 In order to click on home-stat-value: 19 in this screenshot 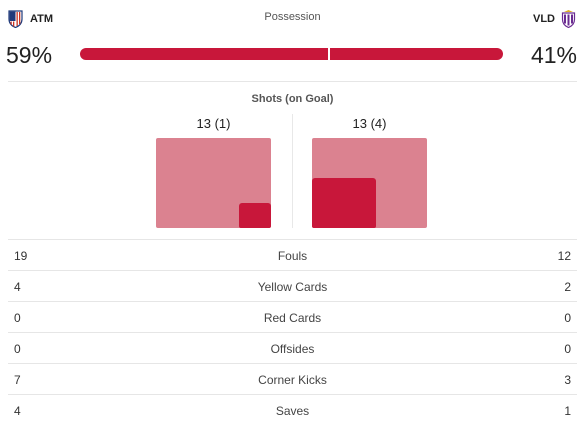, I will do `click(21, 256)`.